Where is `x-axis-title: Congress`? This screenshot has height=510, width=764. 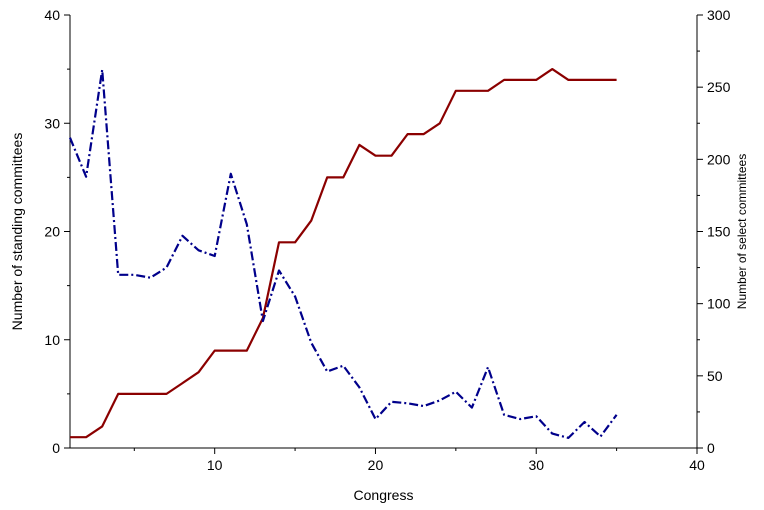
x-axis-title: Congress is located at coordinates (384, 495).